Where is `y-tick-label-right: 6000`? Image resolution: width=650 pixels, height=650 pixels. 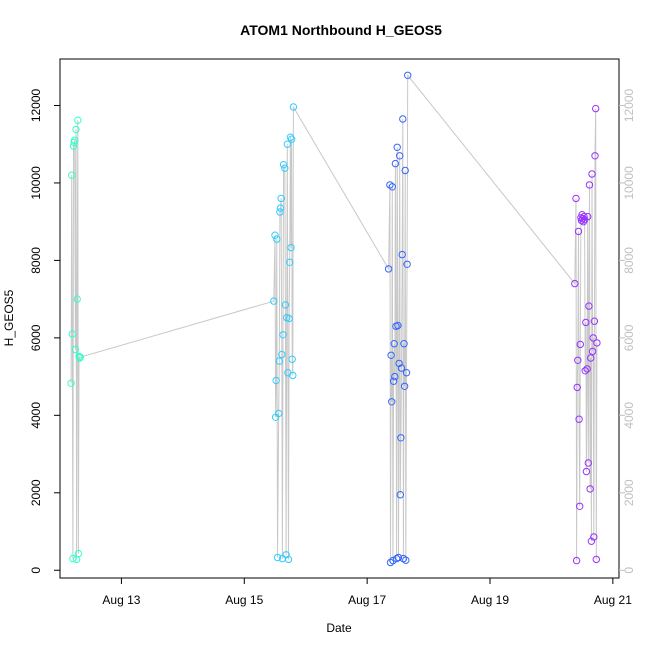
y-tick-label-right: 6000 is located at coordinates (629, 337).